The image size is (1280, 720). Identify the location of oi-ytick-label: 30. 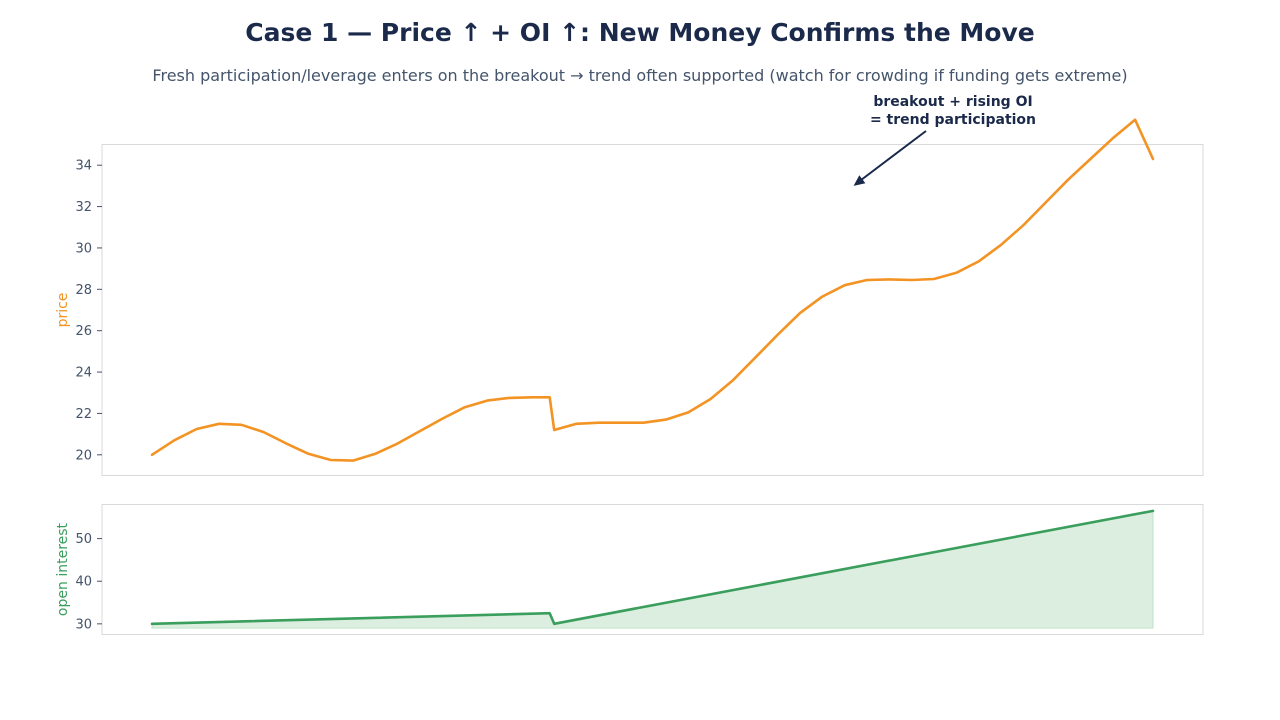
(83, 624).